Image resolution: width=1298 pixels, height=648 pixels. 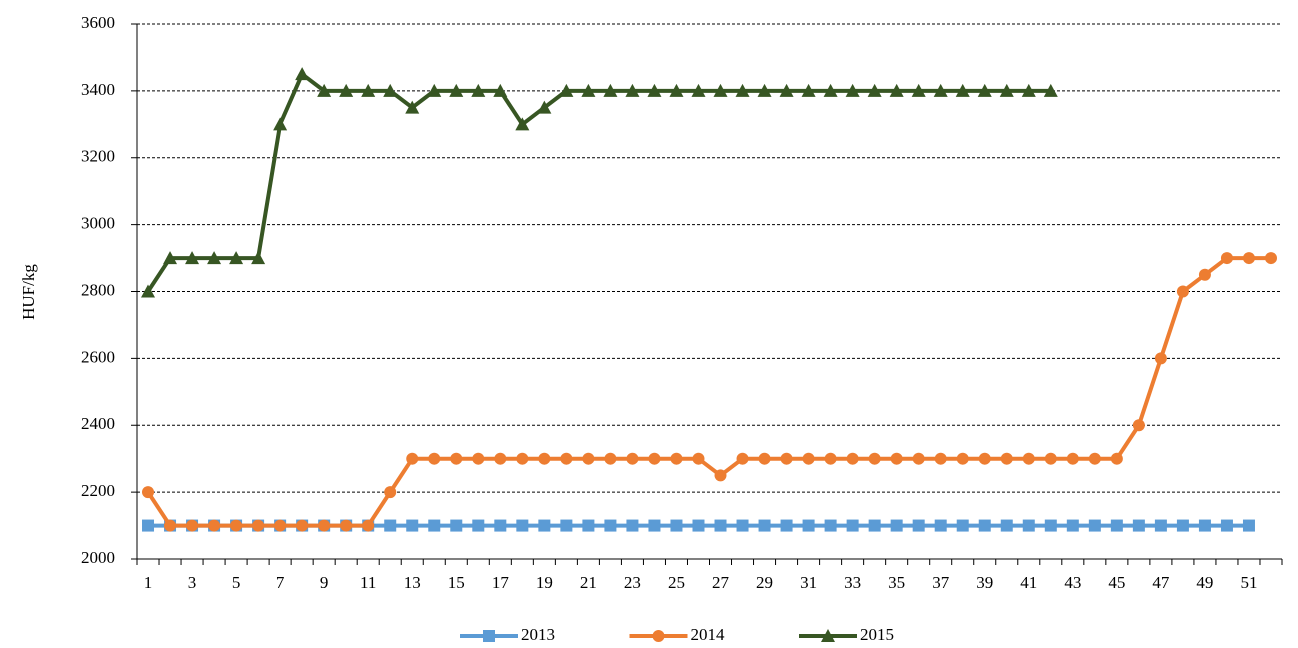 I want to click on x-tick-label: 41, so click(x=1028, y=582).